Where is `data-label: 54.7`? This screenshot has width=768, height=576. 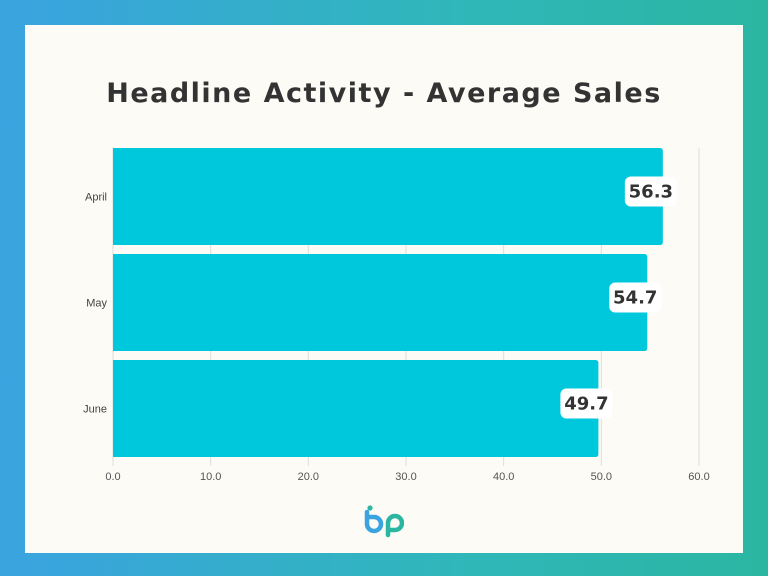 data-label: 54.7 is located at coordinates (635, 298).